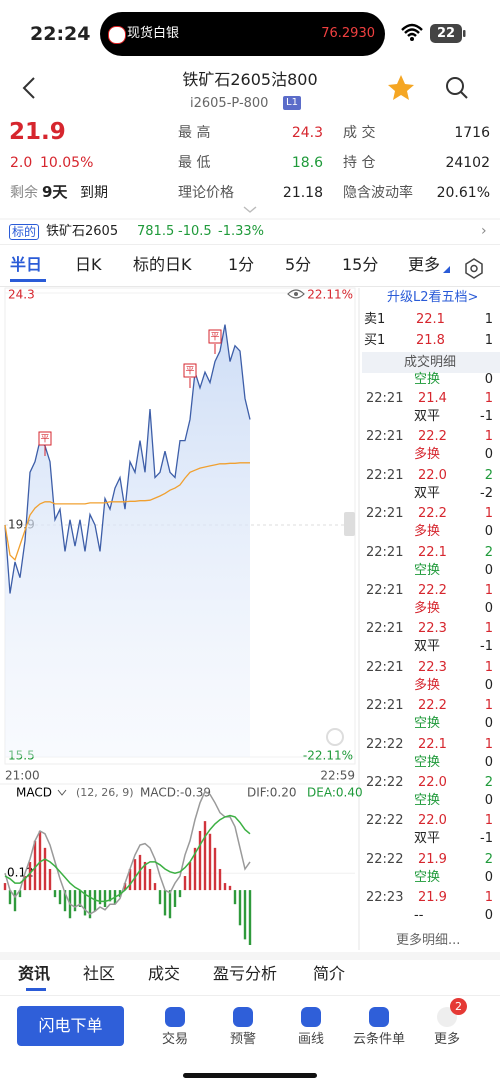  I want to click on flag-text: 平, so click(44, 439).